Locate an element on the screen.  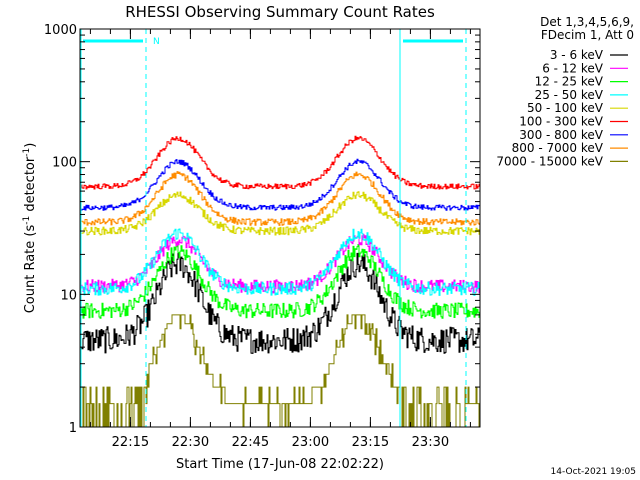
series-300-800-kev is located at coordinates (280, 184).